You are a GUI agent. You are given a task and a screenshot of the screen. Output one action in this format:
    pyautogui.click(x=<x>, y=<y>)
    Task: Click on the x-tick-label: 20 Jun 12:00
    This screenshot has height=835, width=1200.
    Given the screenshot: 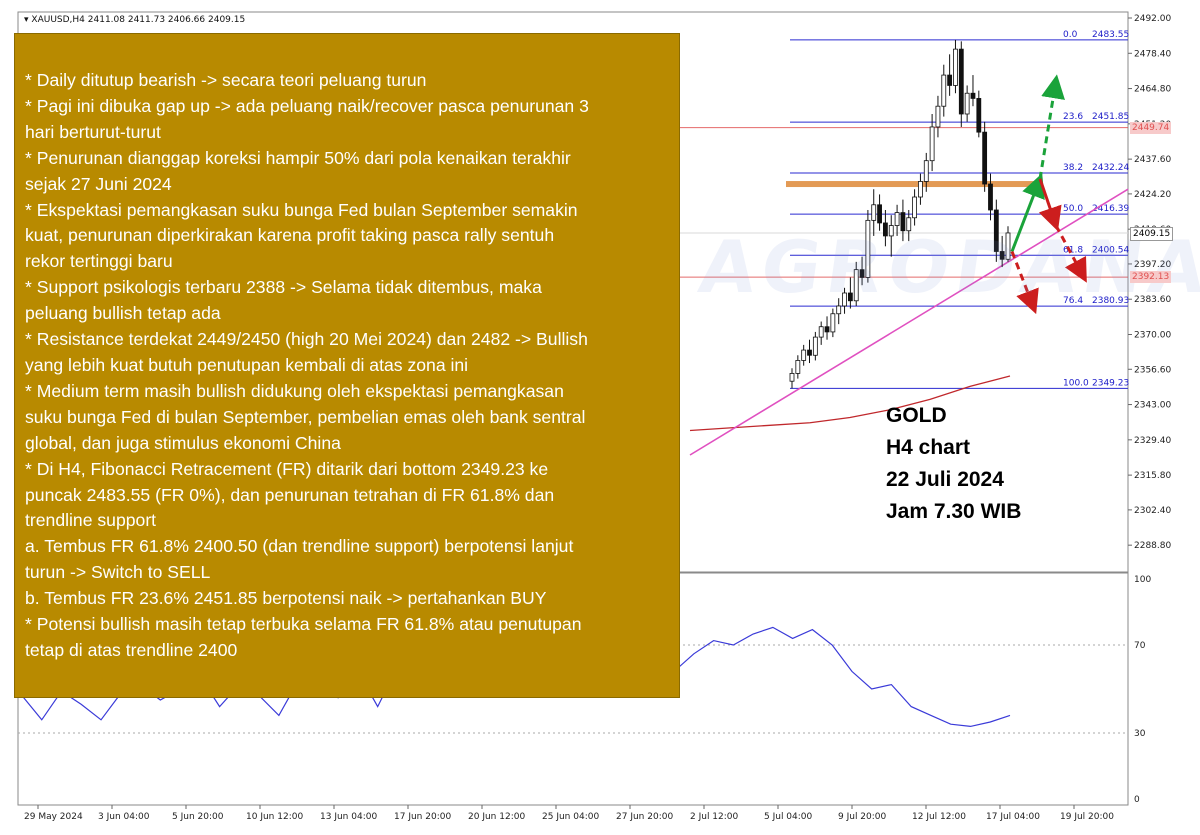 What is the action you would take?
    pyautogui.click(x=496, y=817)
    